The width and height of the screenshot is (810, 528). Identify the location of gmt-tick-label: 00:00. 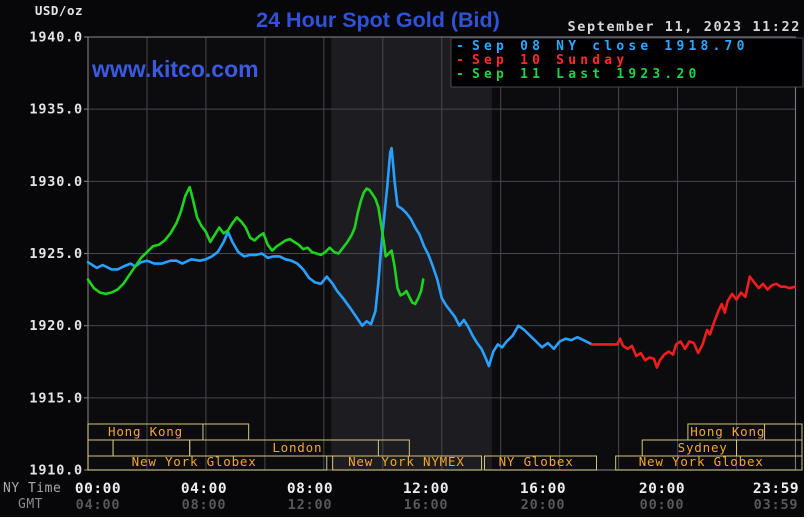
(662, 505).